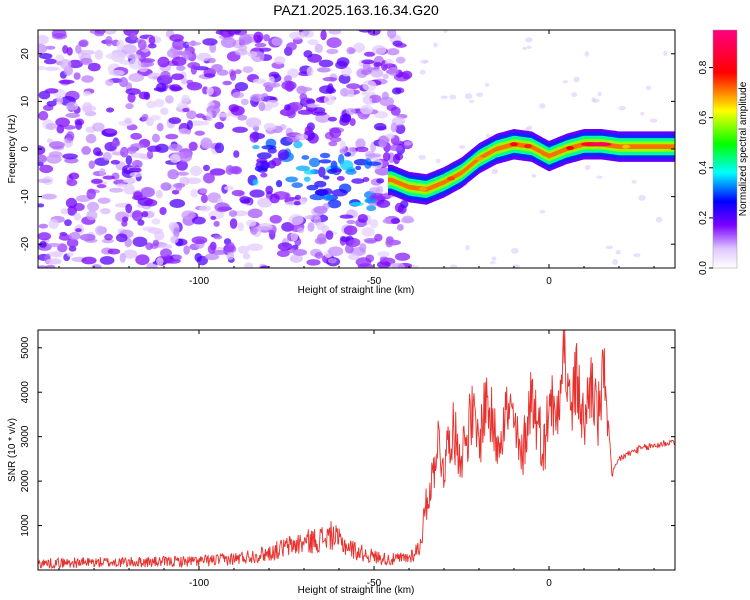 This screenshot has width=750, height=600. Describe the element at coordinates (25, 436) in the screenshot. I see `snr-y-tick-label: 3000` at that location.